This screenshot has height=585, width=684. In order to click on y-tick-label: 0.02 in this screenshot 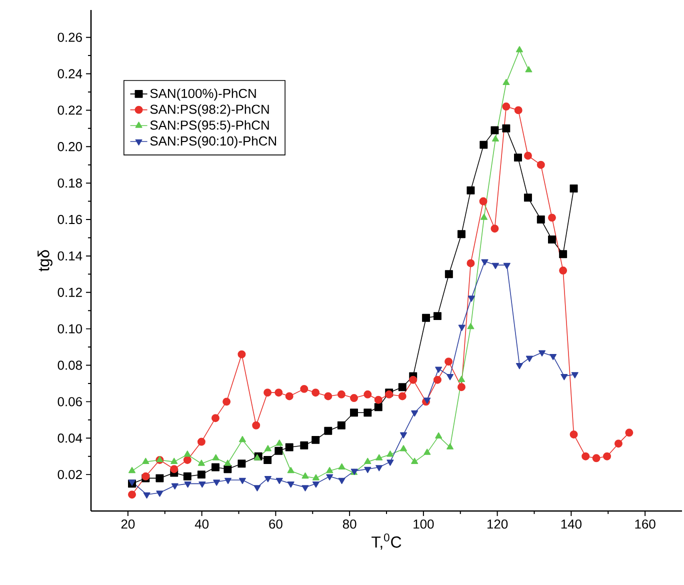, I will do `click(70, 475)`.